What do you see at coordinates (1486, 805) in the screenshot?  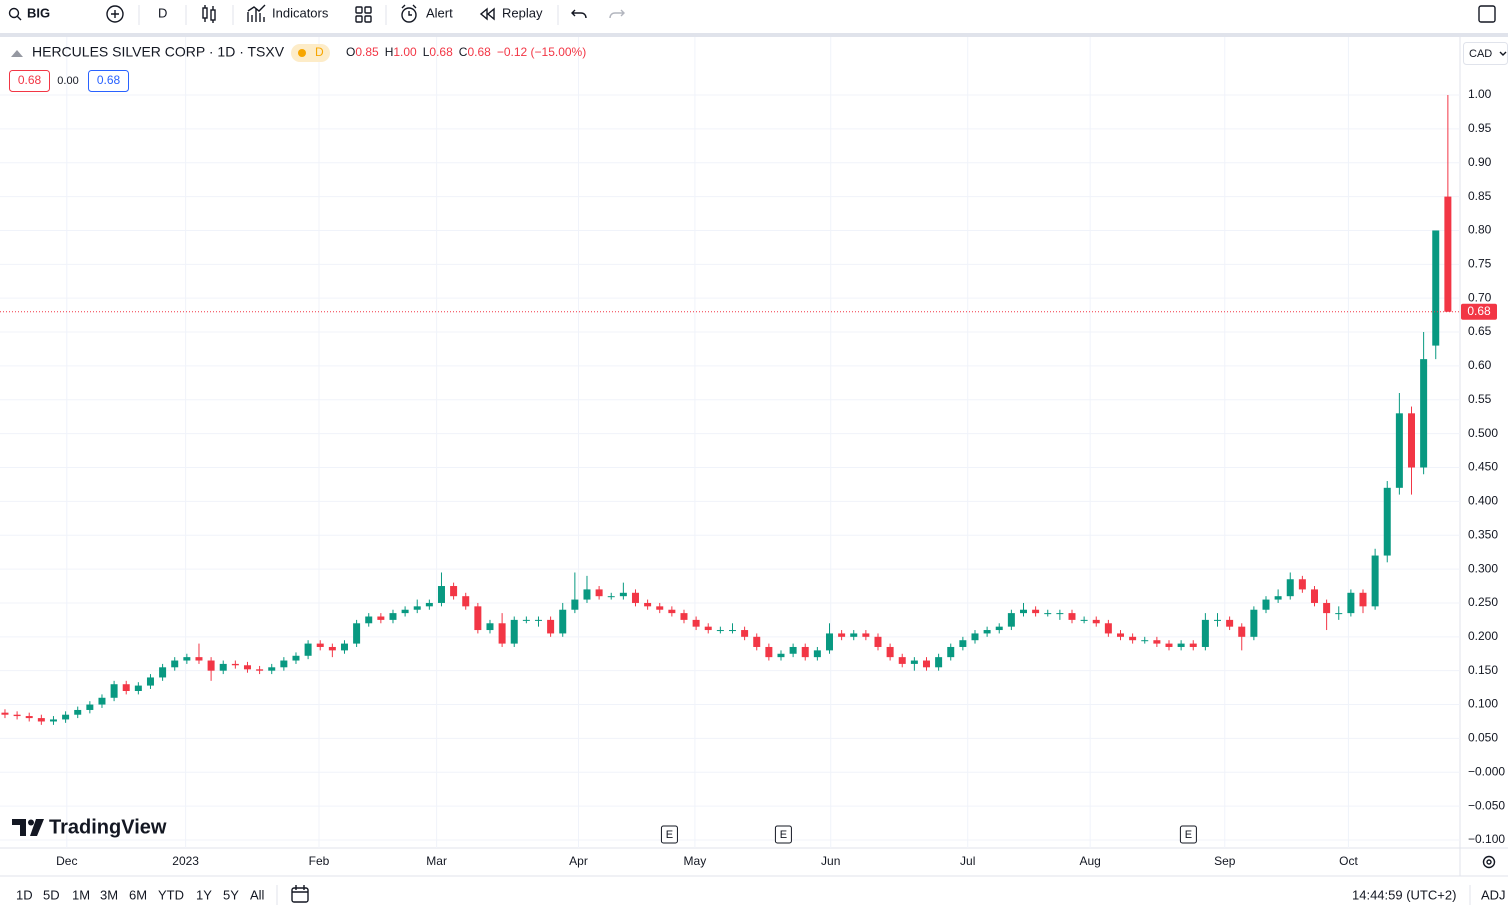 I see `y-tick-label: −0.050` at bounding box center [1486, 805].